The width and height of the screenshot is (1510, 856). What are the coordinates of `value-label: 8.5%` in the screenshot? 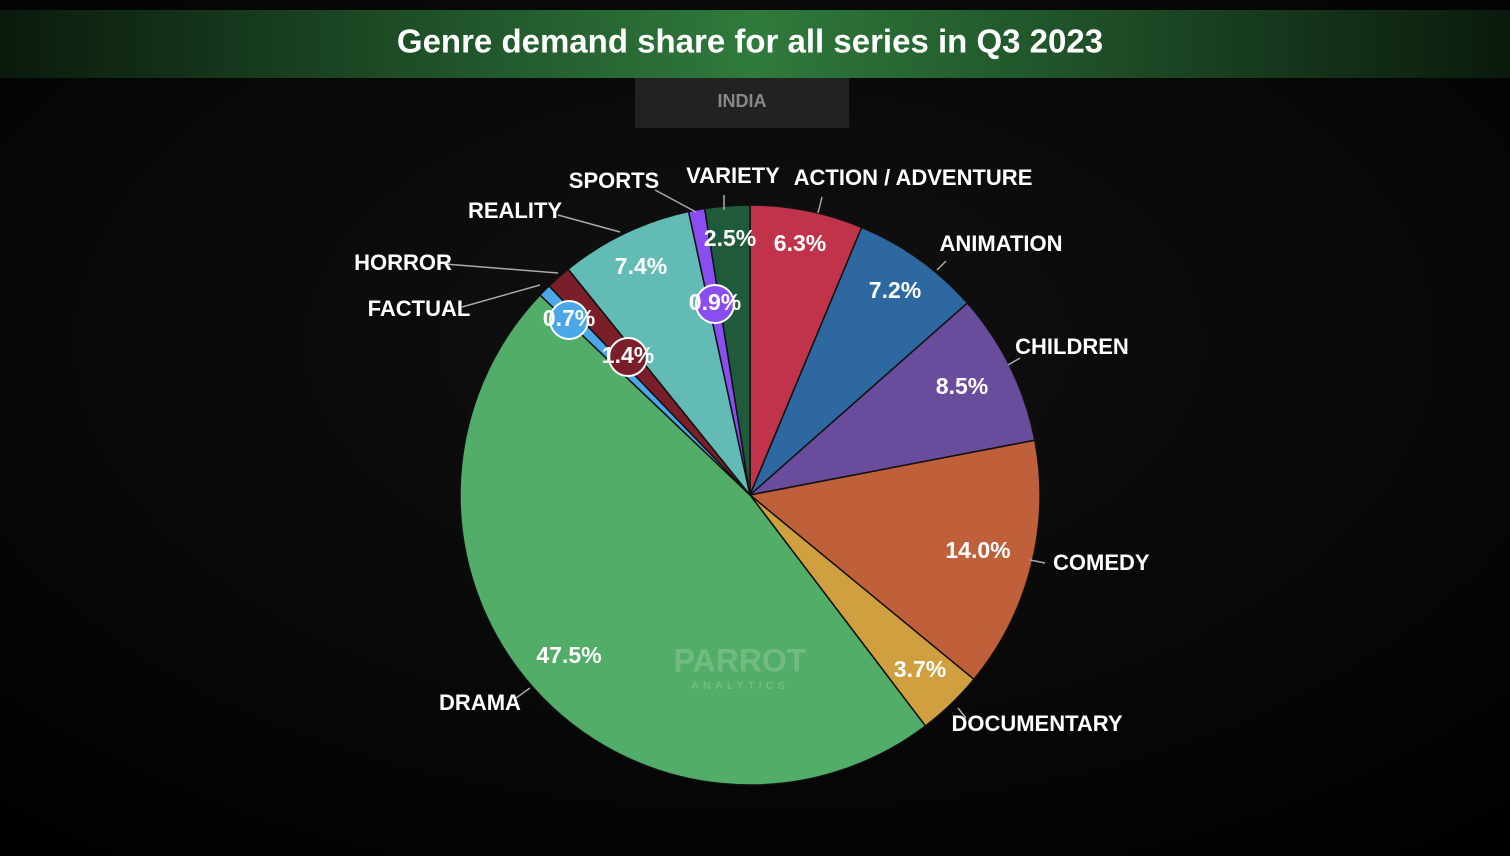 It's located at (962, 386).